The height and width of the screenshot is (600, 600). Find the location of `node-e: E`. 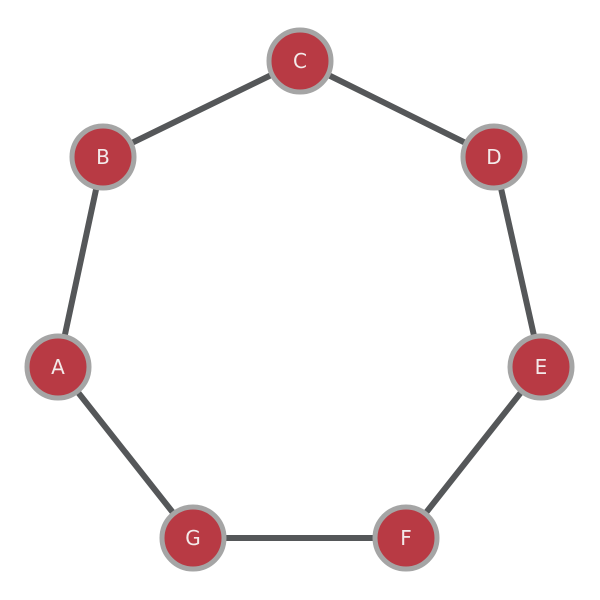

node-e: E is located at coordinates (541, 367).